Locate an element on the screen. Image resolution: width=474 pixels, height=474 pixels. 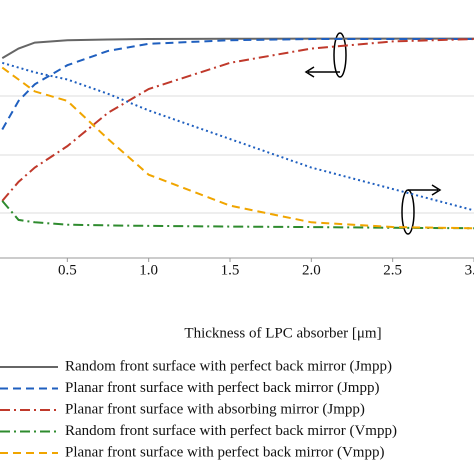
series-line is located at coordinates (237, 215).